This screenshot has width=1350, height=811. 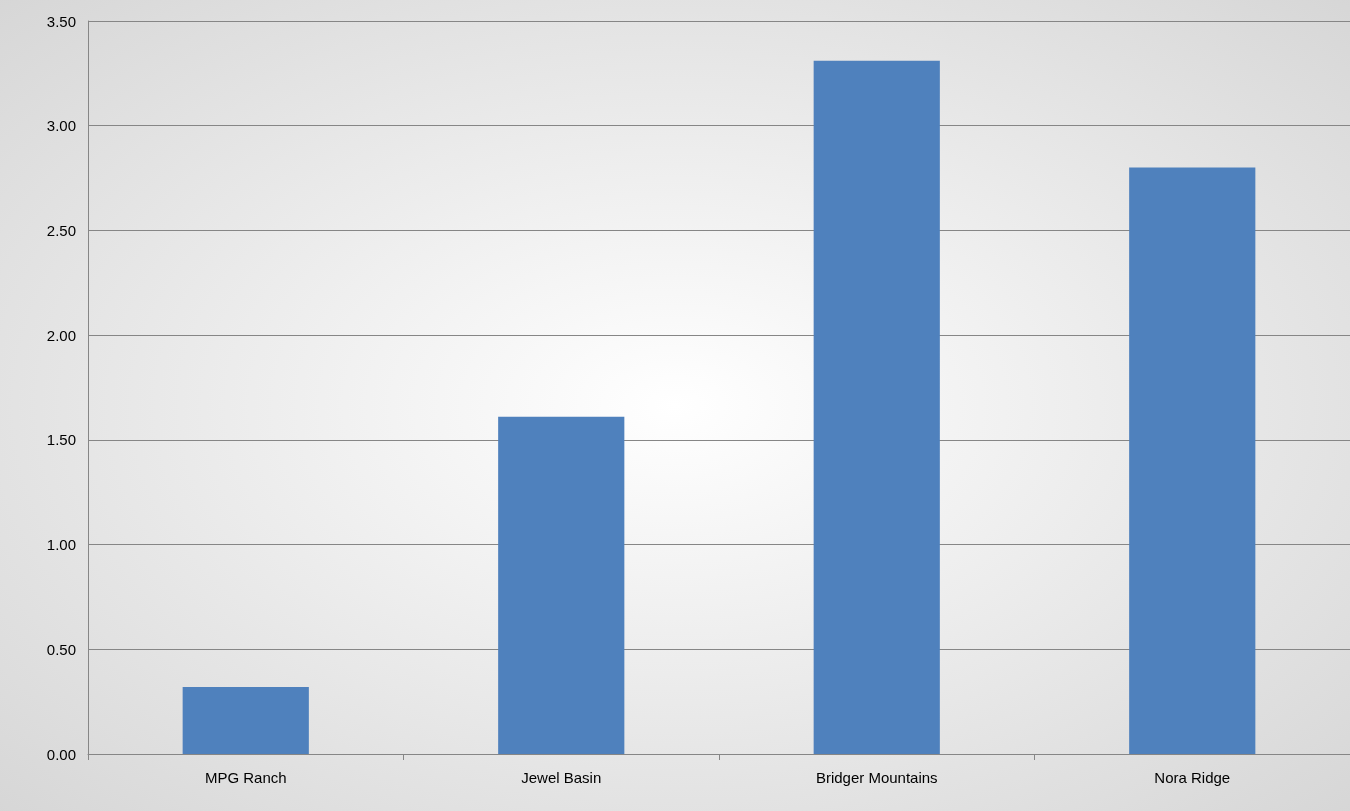 I want to click on y-tick-label: 0.50, so click(x=61, y=649).